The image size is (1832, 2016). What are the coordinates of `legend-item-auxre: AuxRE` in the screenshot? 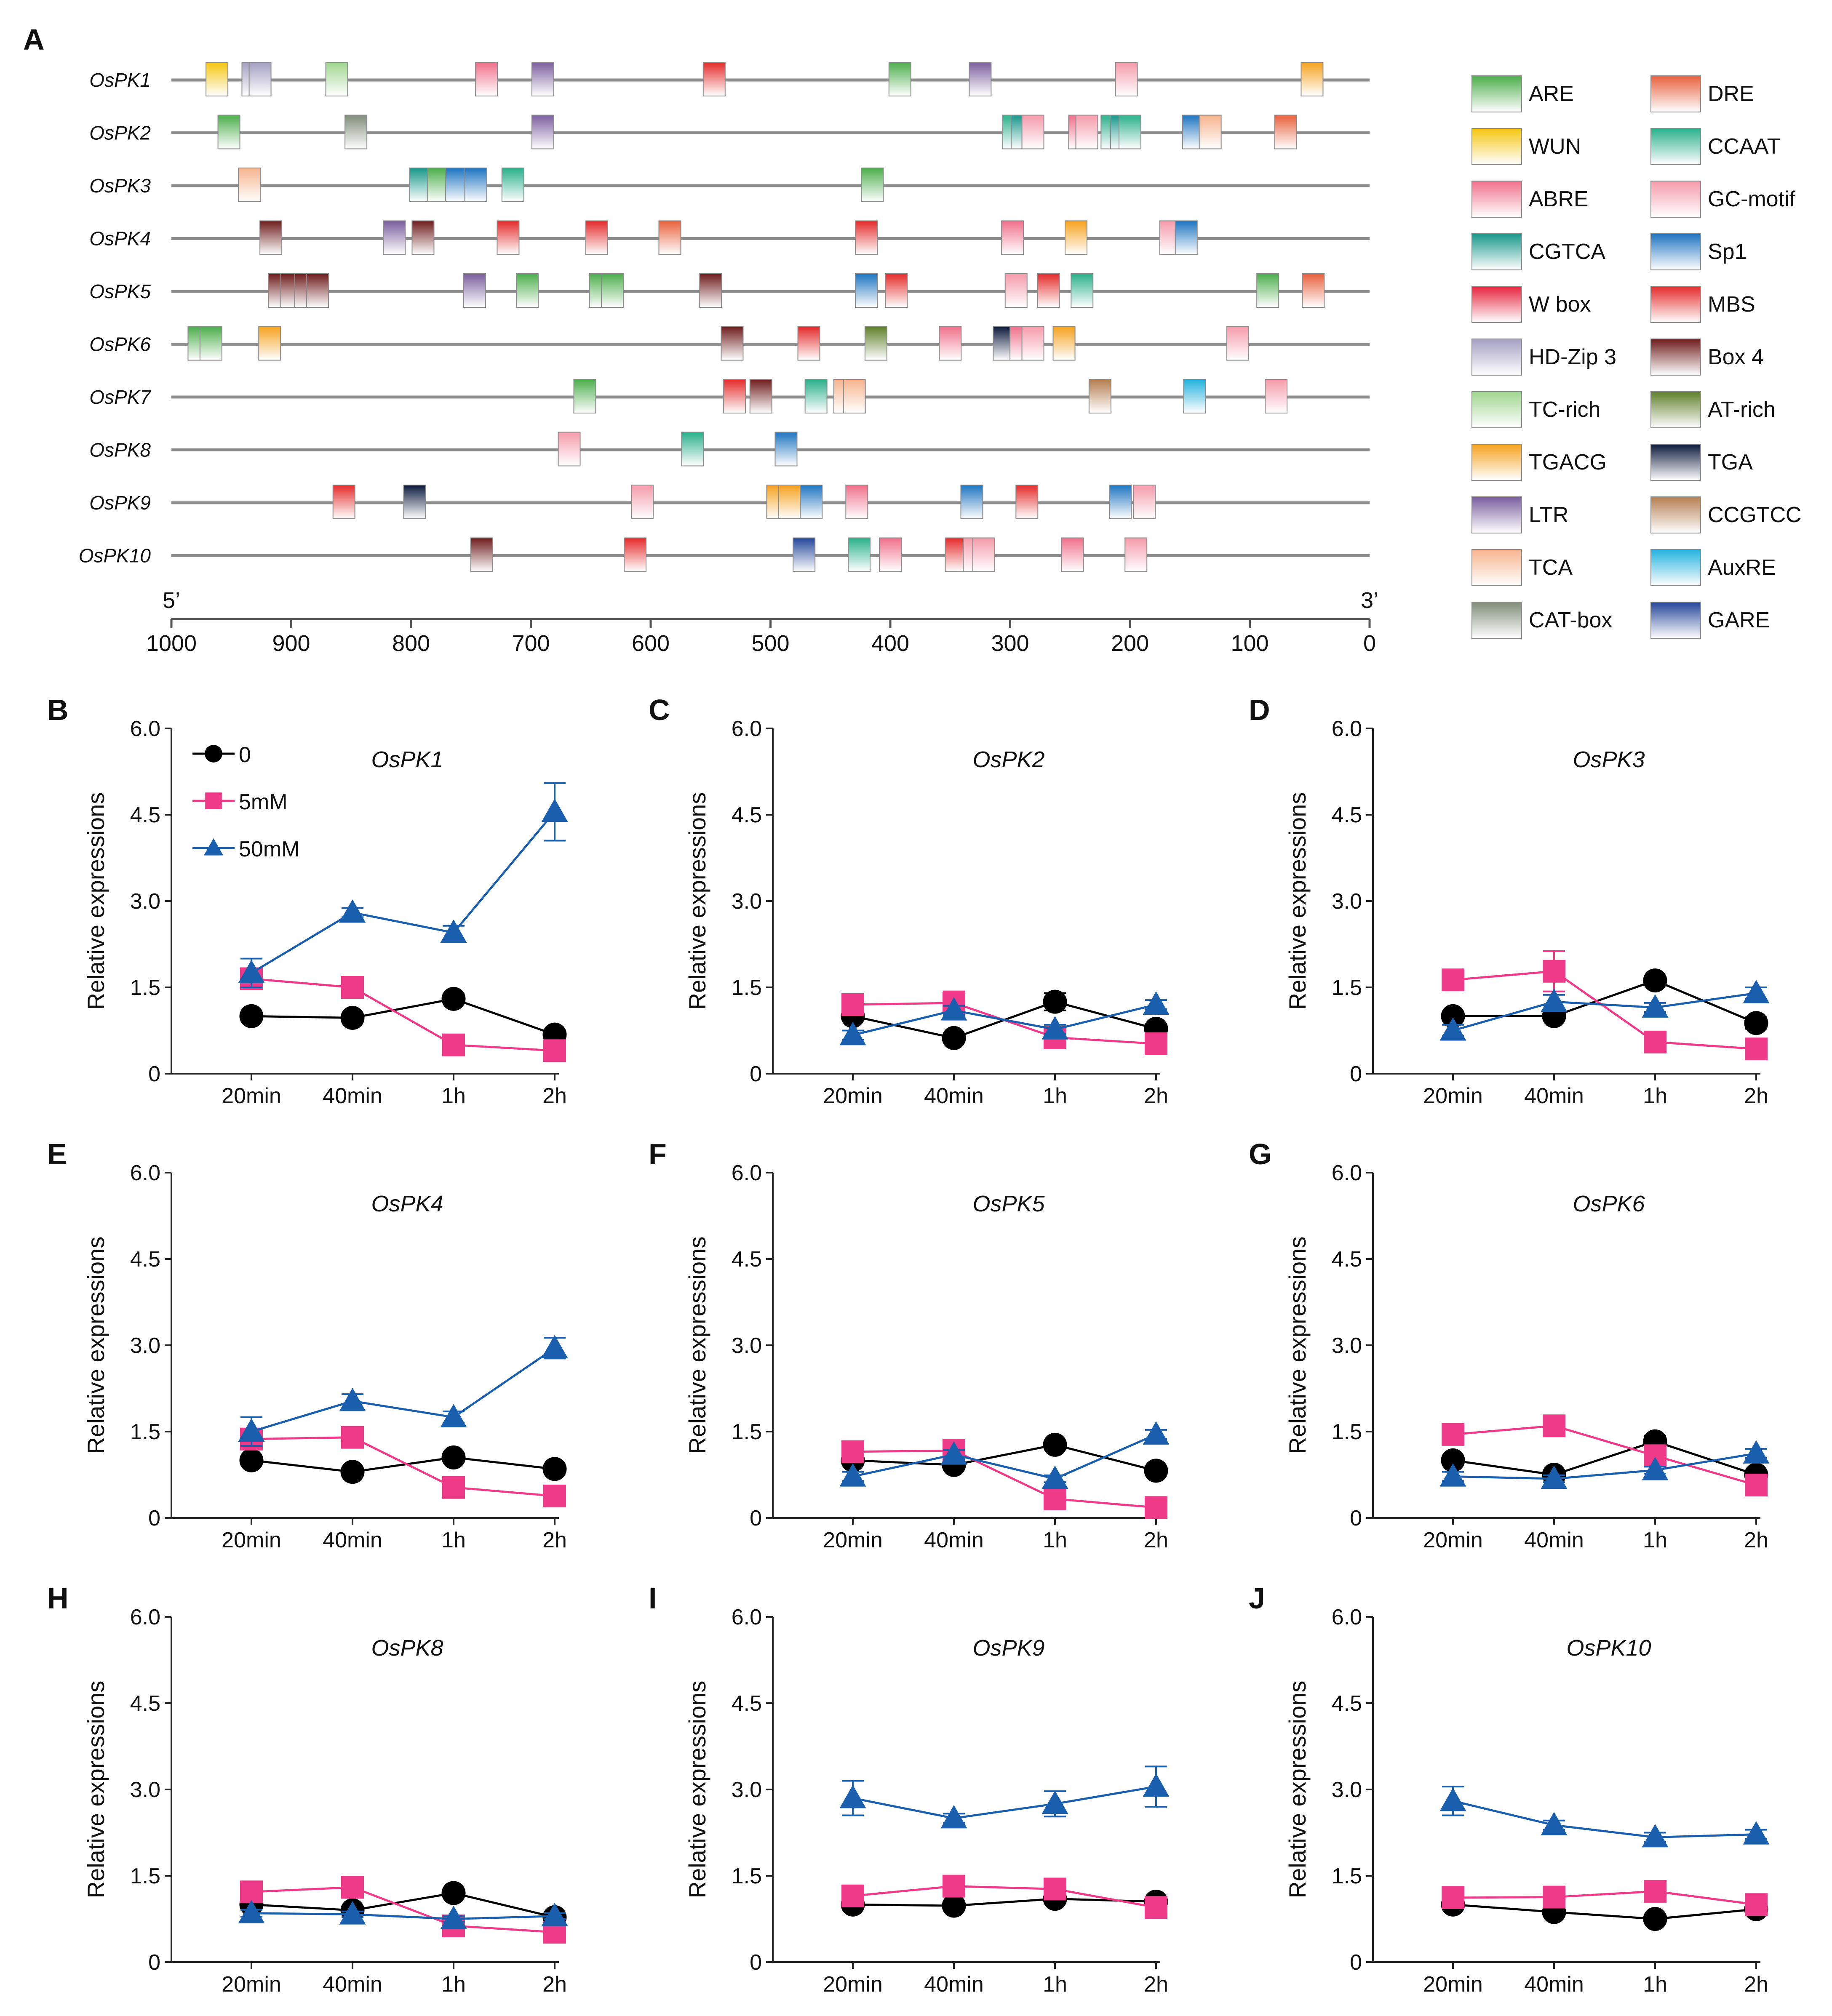 It's located at (1713, 567).